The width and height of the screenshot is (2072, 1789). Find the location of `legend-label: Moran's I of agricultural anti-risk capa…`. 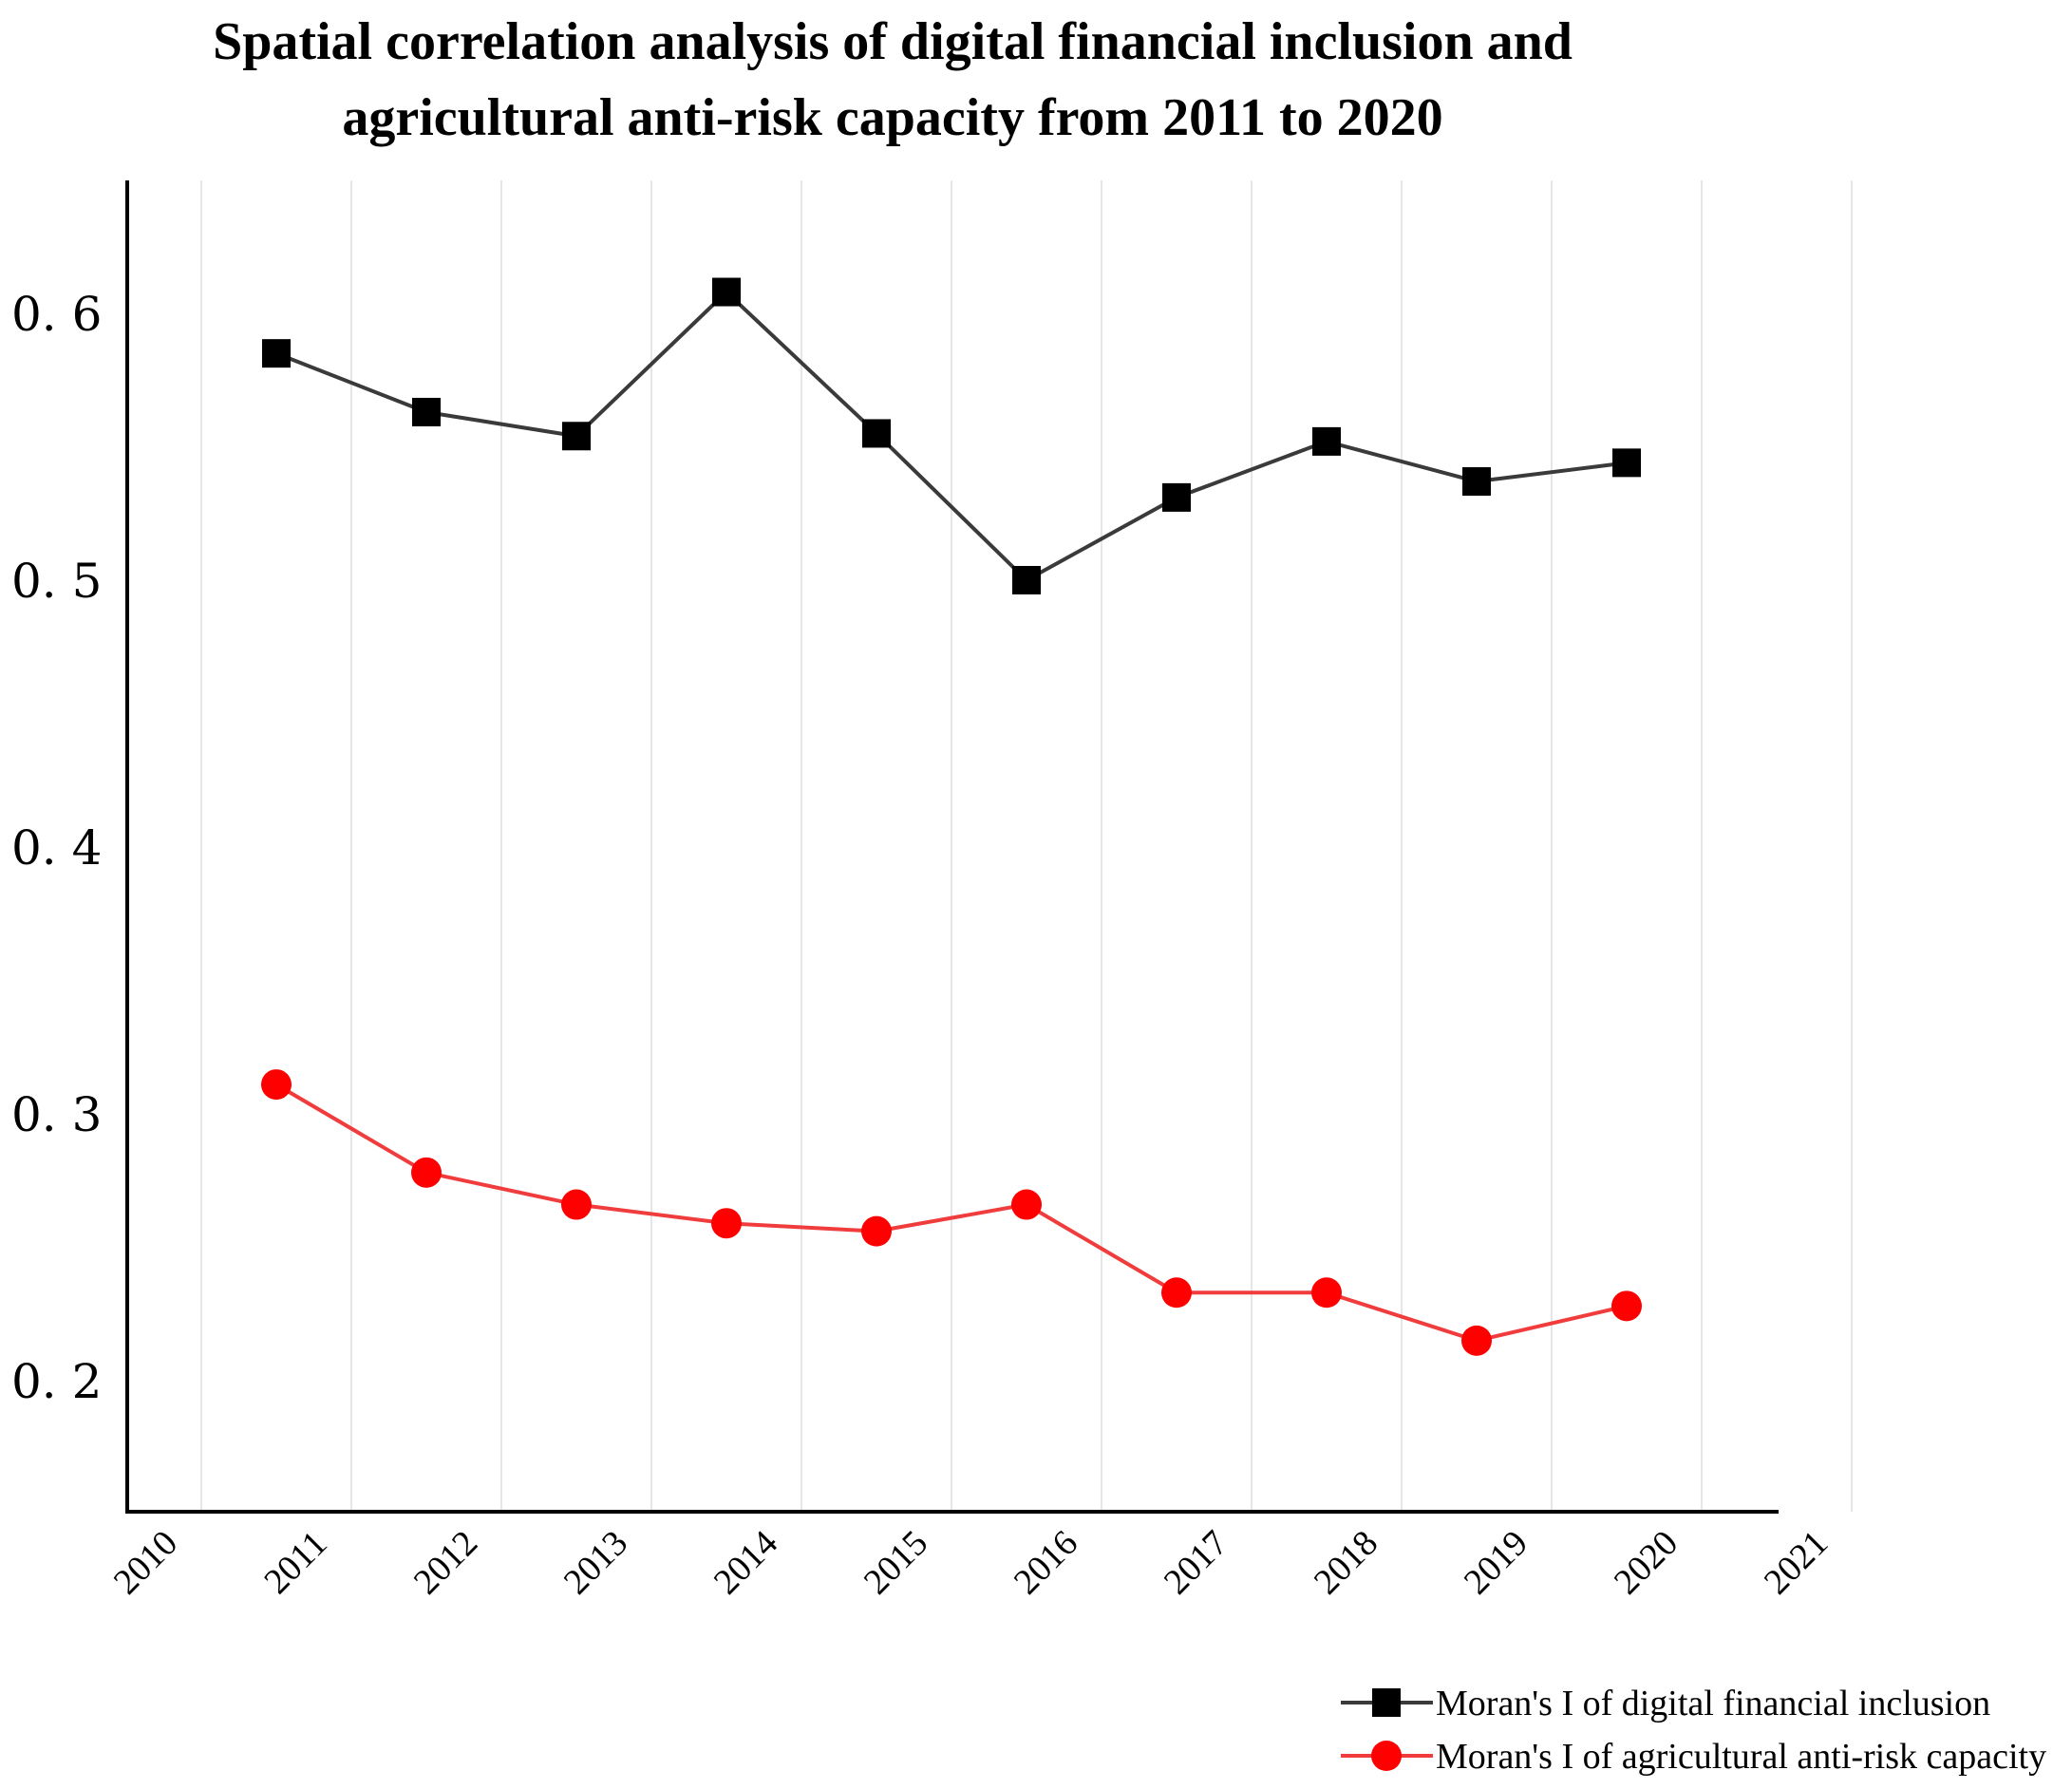

legend-label: Moran's I of agricultural anti-risk capa… is located at coordinates (1741, 1757).